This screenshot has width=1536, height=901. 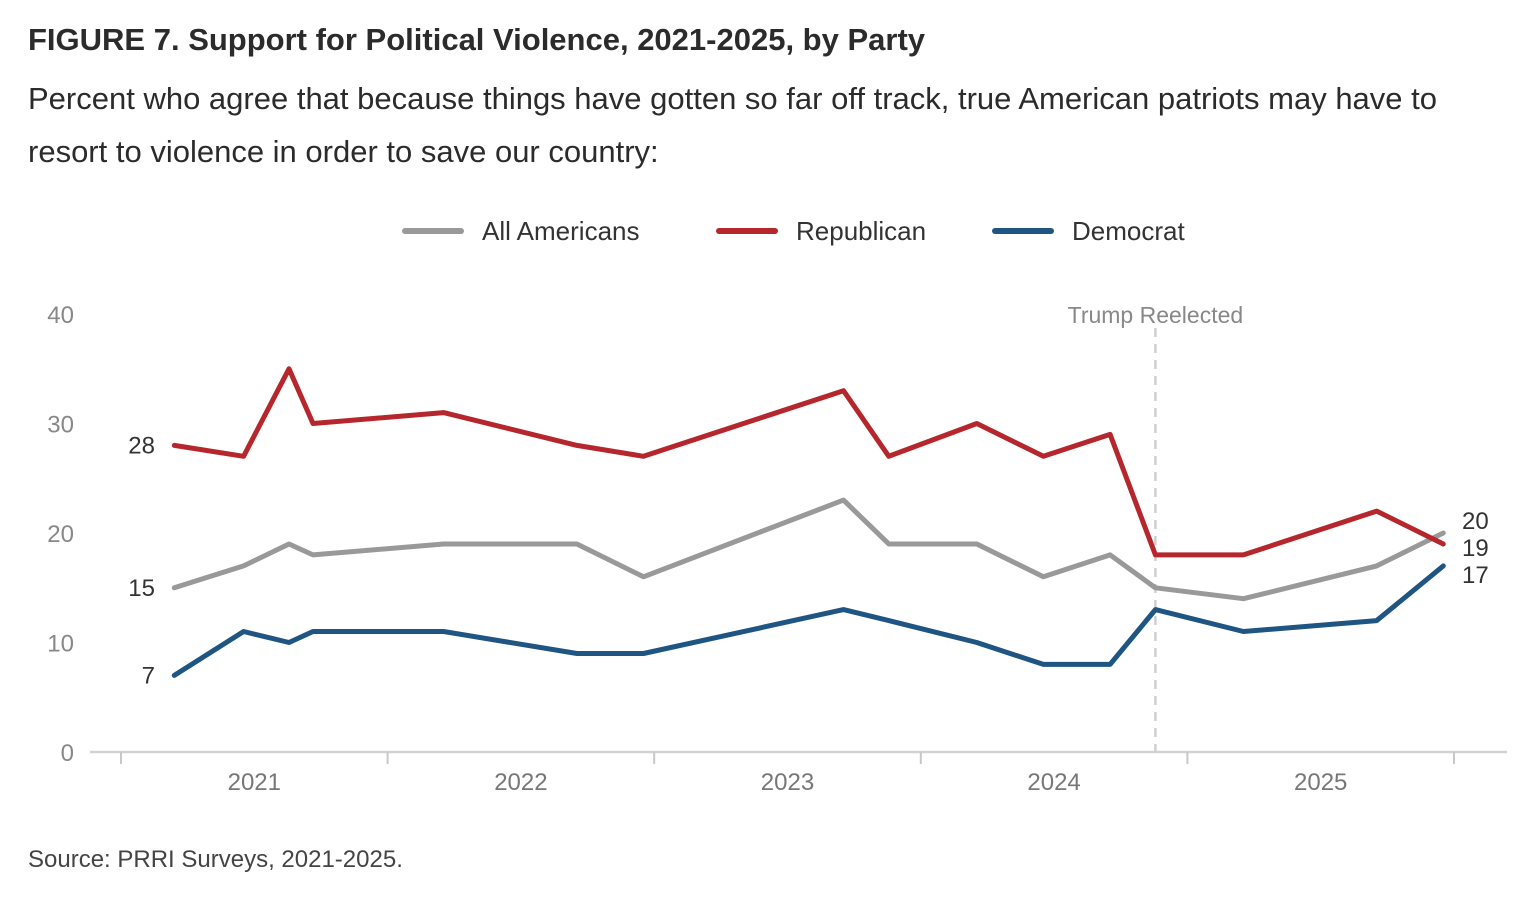 I want to click on chart-legend: All Americans Republican Democrat, so click(x=768, y=231).